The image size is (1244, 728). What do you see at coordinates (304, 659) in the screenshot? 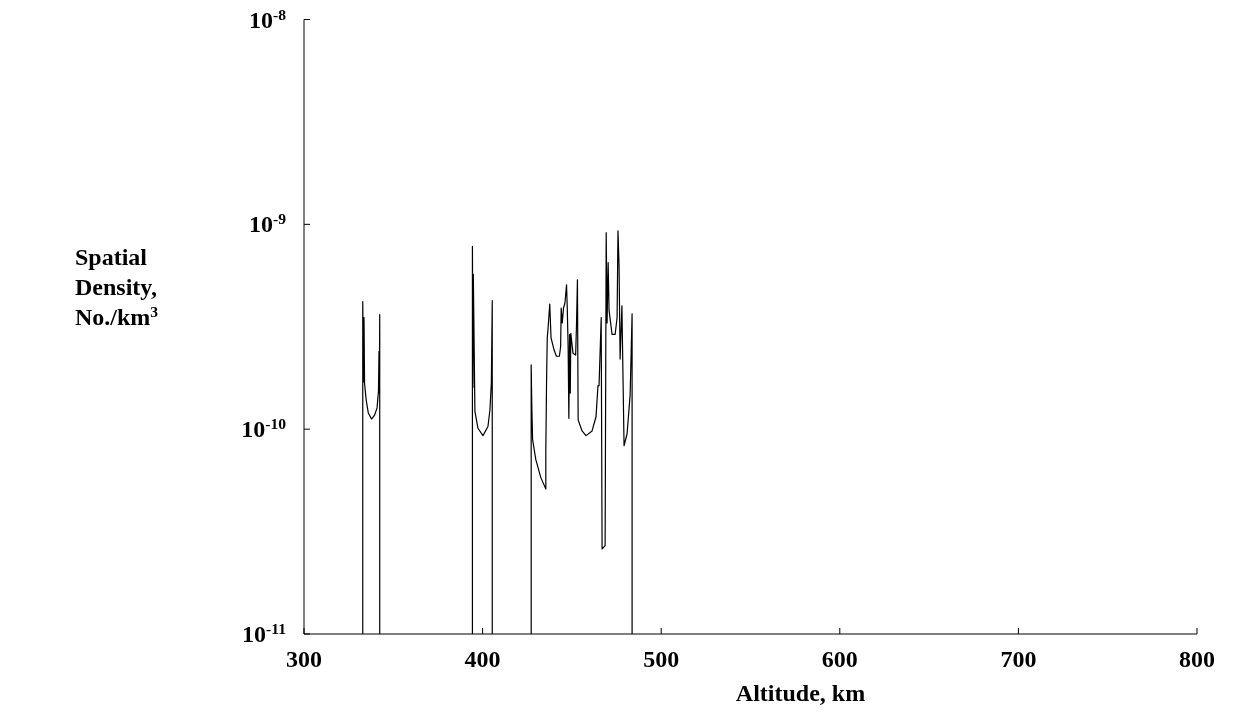
I see `x-tick-label: 300` at bounding box center [304, 659].